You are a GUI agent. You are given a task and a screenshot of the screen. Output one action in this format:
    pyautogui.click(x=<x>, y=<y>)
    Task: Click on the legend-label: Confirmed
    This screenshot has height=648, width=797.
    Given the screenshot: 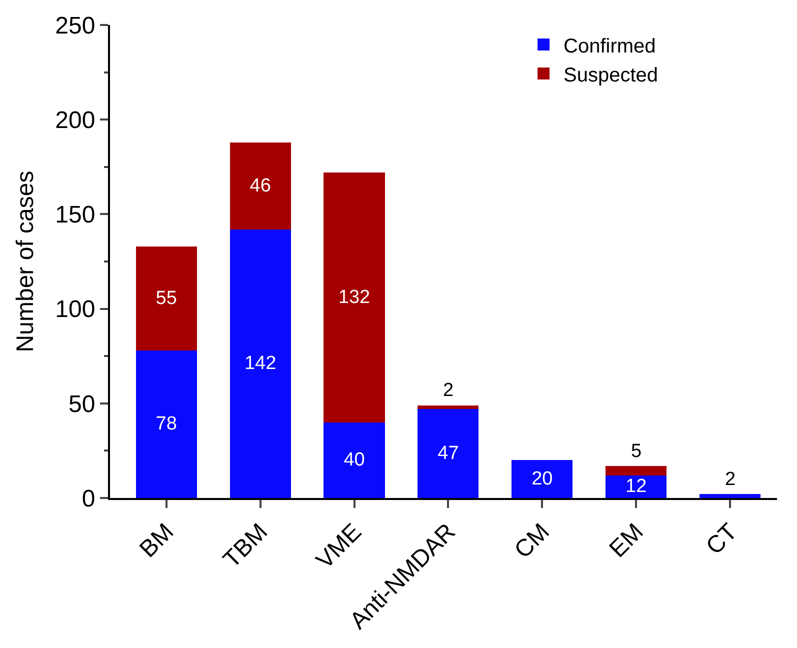 What is the action you would take?
    pyautogui.click(x=610, y=46)
    